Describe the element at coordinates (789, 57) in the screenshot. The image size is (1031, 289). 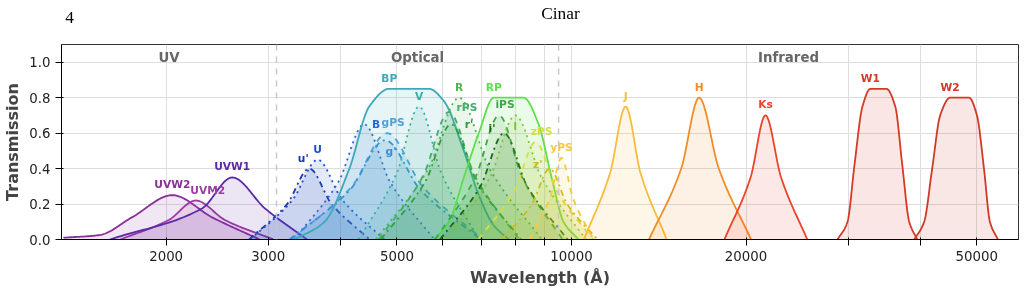
I see `annotation: Infrared` at that location.